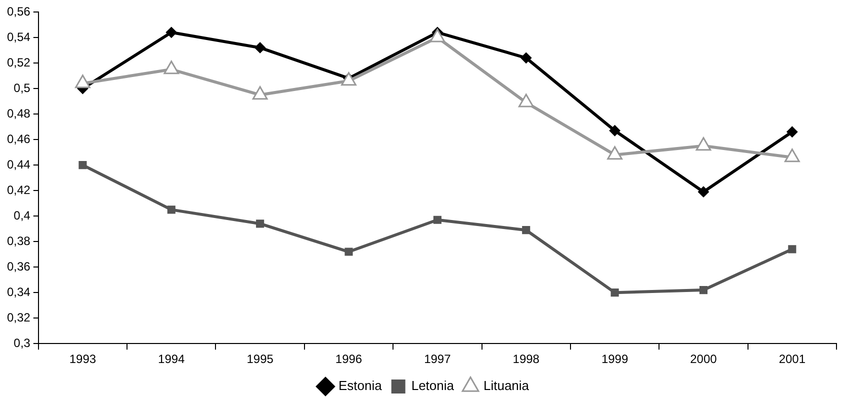 The height and width of the screenshot is (403, 846). What do you see at coordinates (18, 317) in the screenshot?
I see `y-tick-label: 0,32` at bounding box center [18, 317].